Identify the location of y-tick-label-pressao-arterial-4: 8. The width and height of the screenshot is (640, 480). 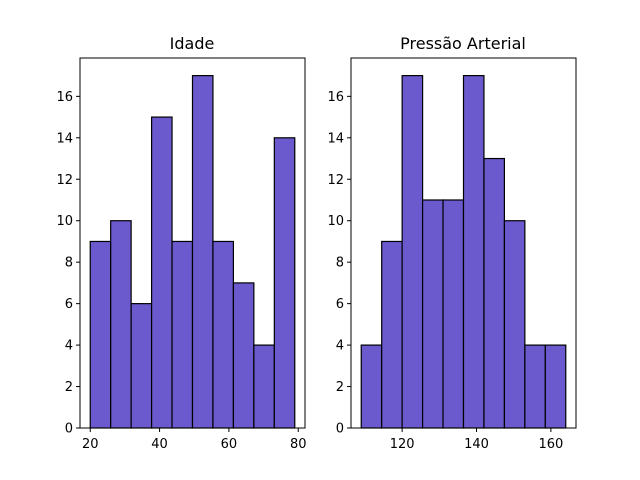
(340, 263).